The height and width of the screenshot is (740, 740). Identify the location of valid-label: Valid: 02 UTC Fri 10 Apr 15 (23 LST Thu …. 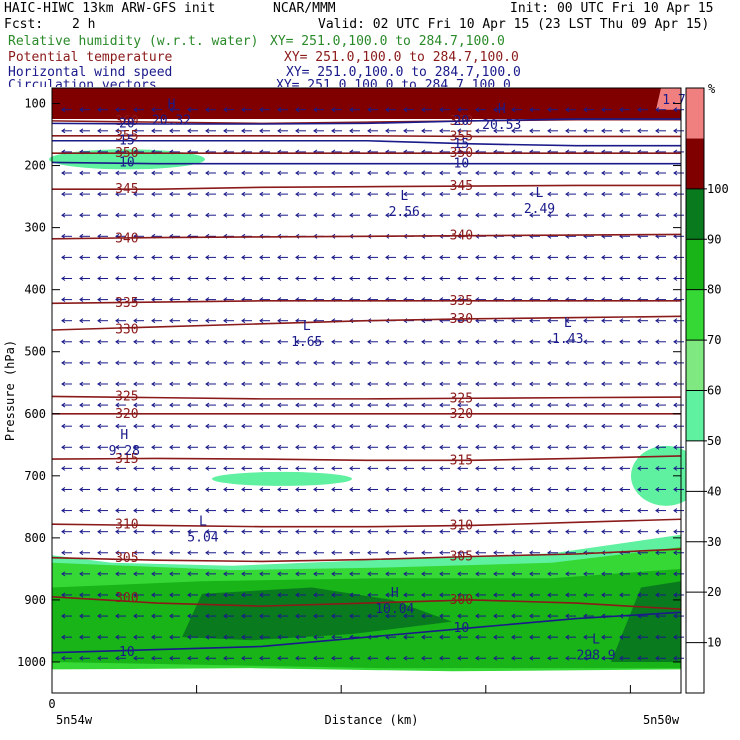
(514, 24).